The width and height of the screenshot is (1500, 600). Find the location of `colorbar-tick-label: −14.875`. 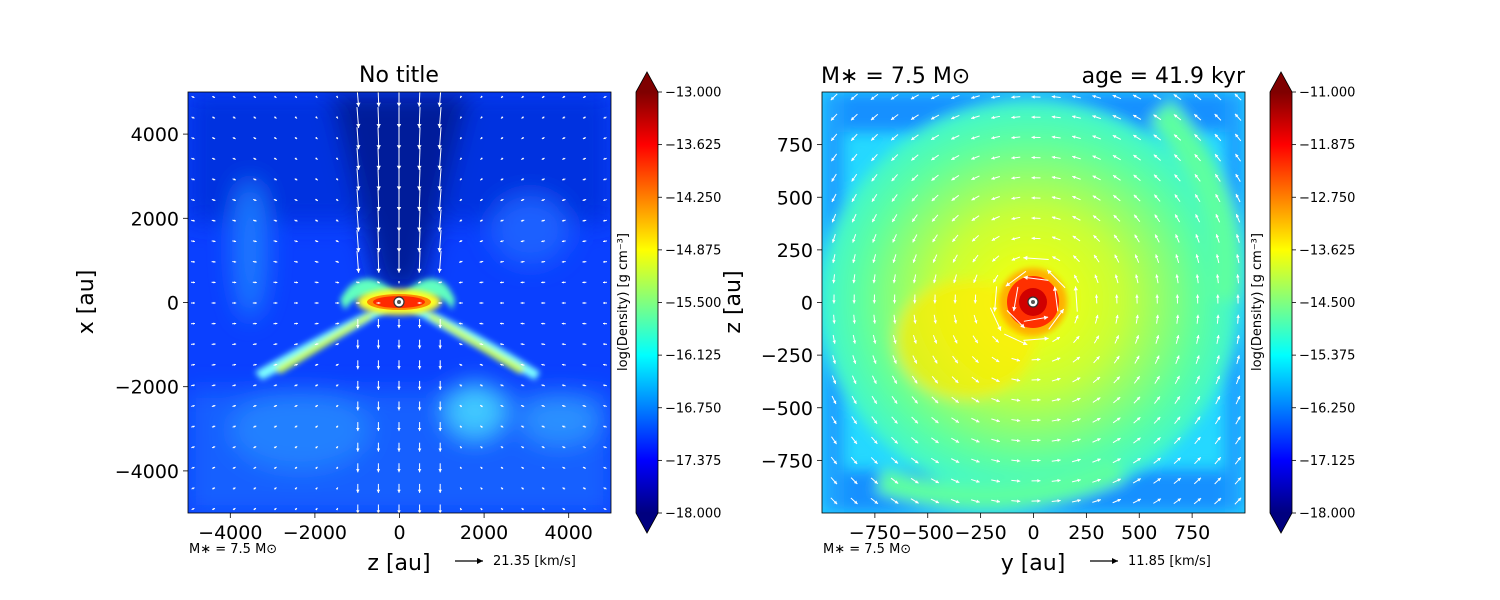

colorbar-tick-label: −14.875 is located at coordinates (693, 250).